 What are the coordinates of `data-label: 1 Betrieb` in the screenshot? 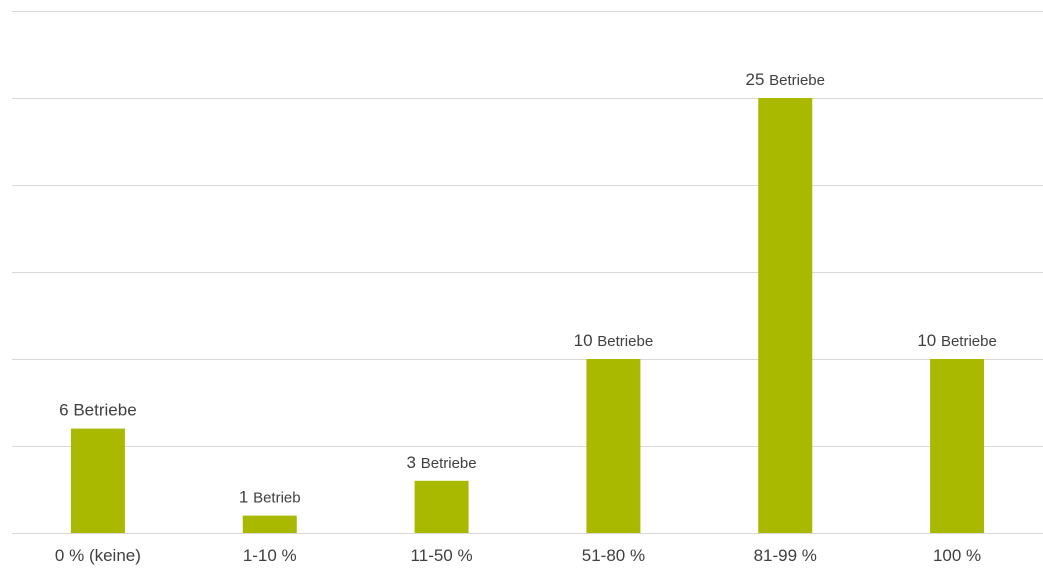 It's located at (270, 497).